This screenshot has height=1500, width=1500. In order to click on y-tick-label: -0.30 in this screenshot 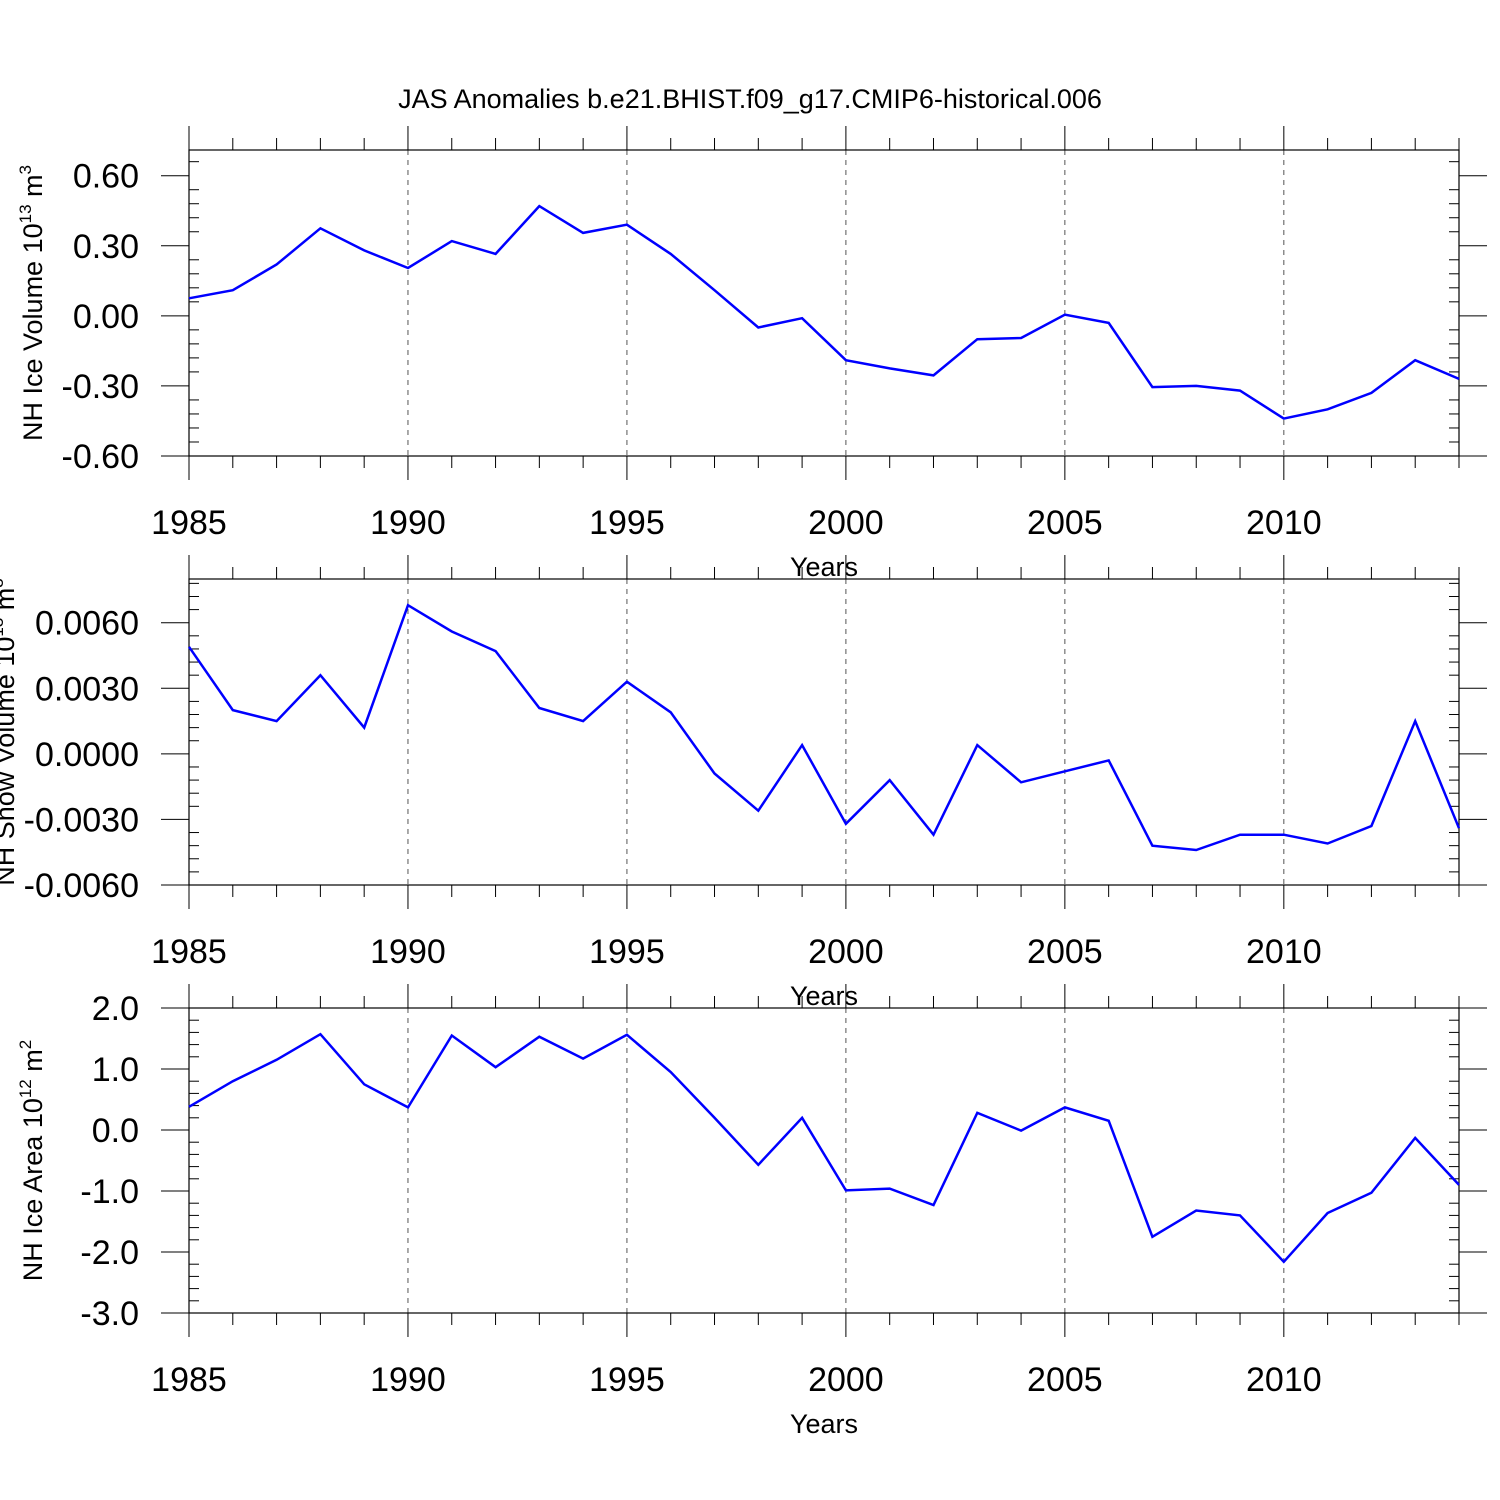, I will do `click(101, 387)`.